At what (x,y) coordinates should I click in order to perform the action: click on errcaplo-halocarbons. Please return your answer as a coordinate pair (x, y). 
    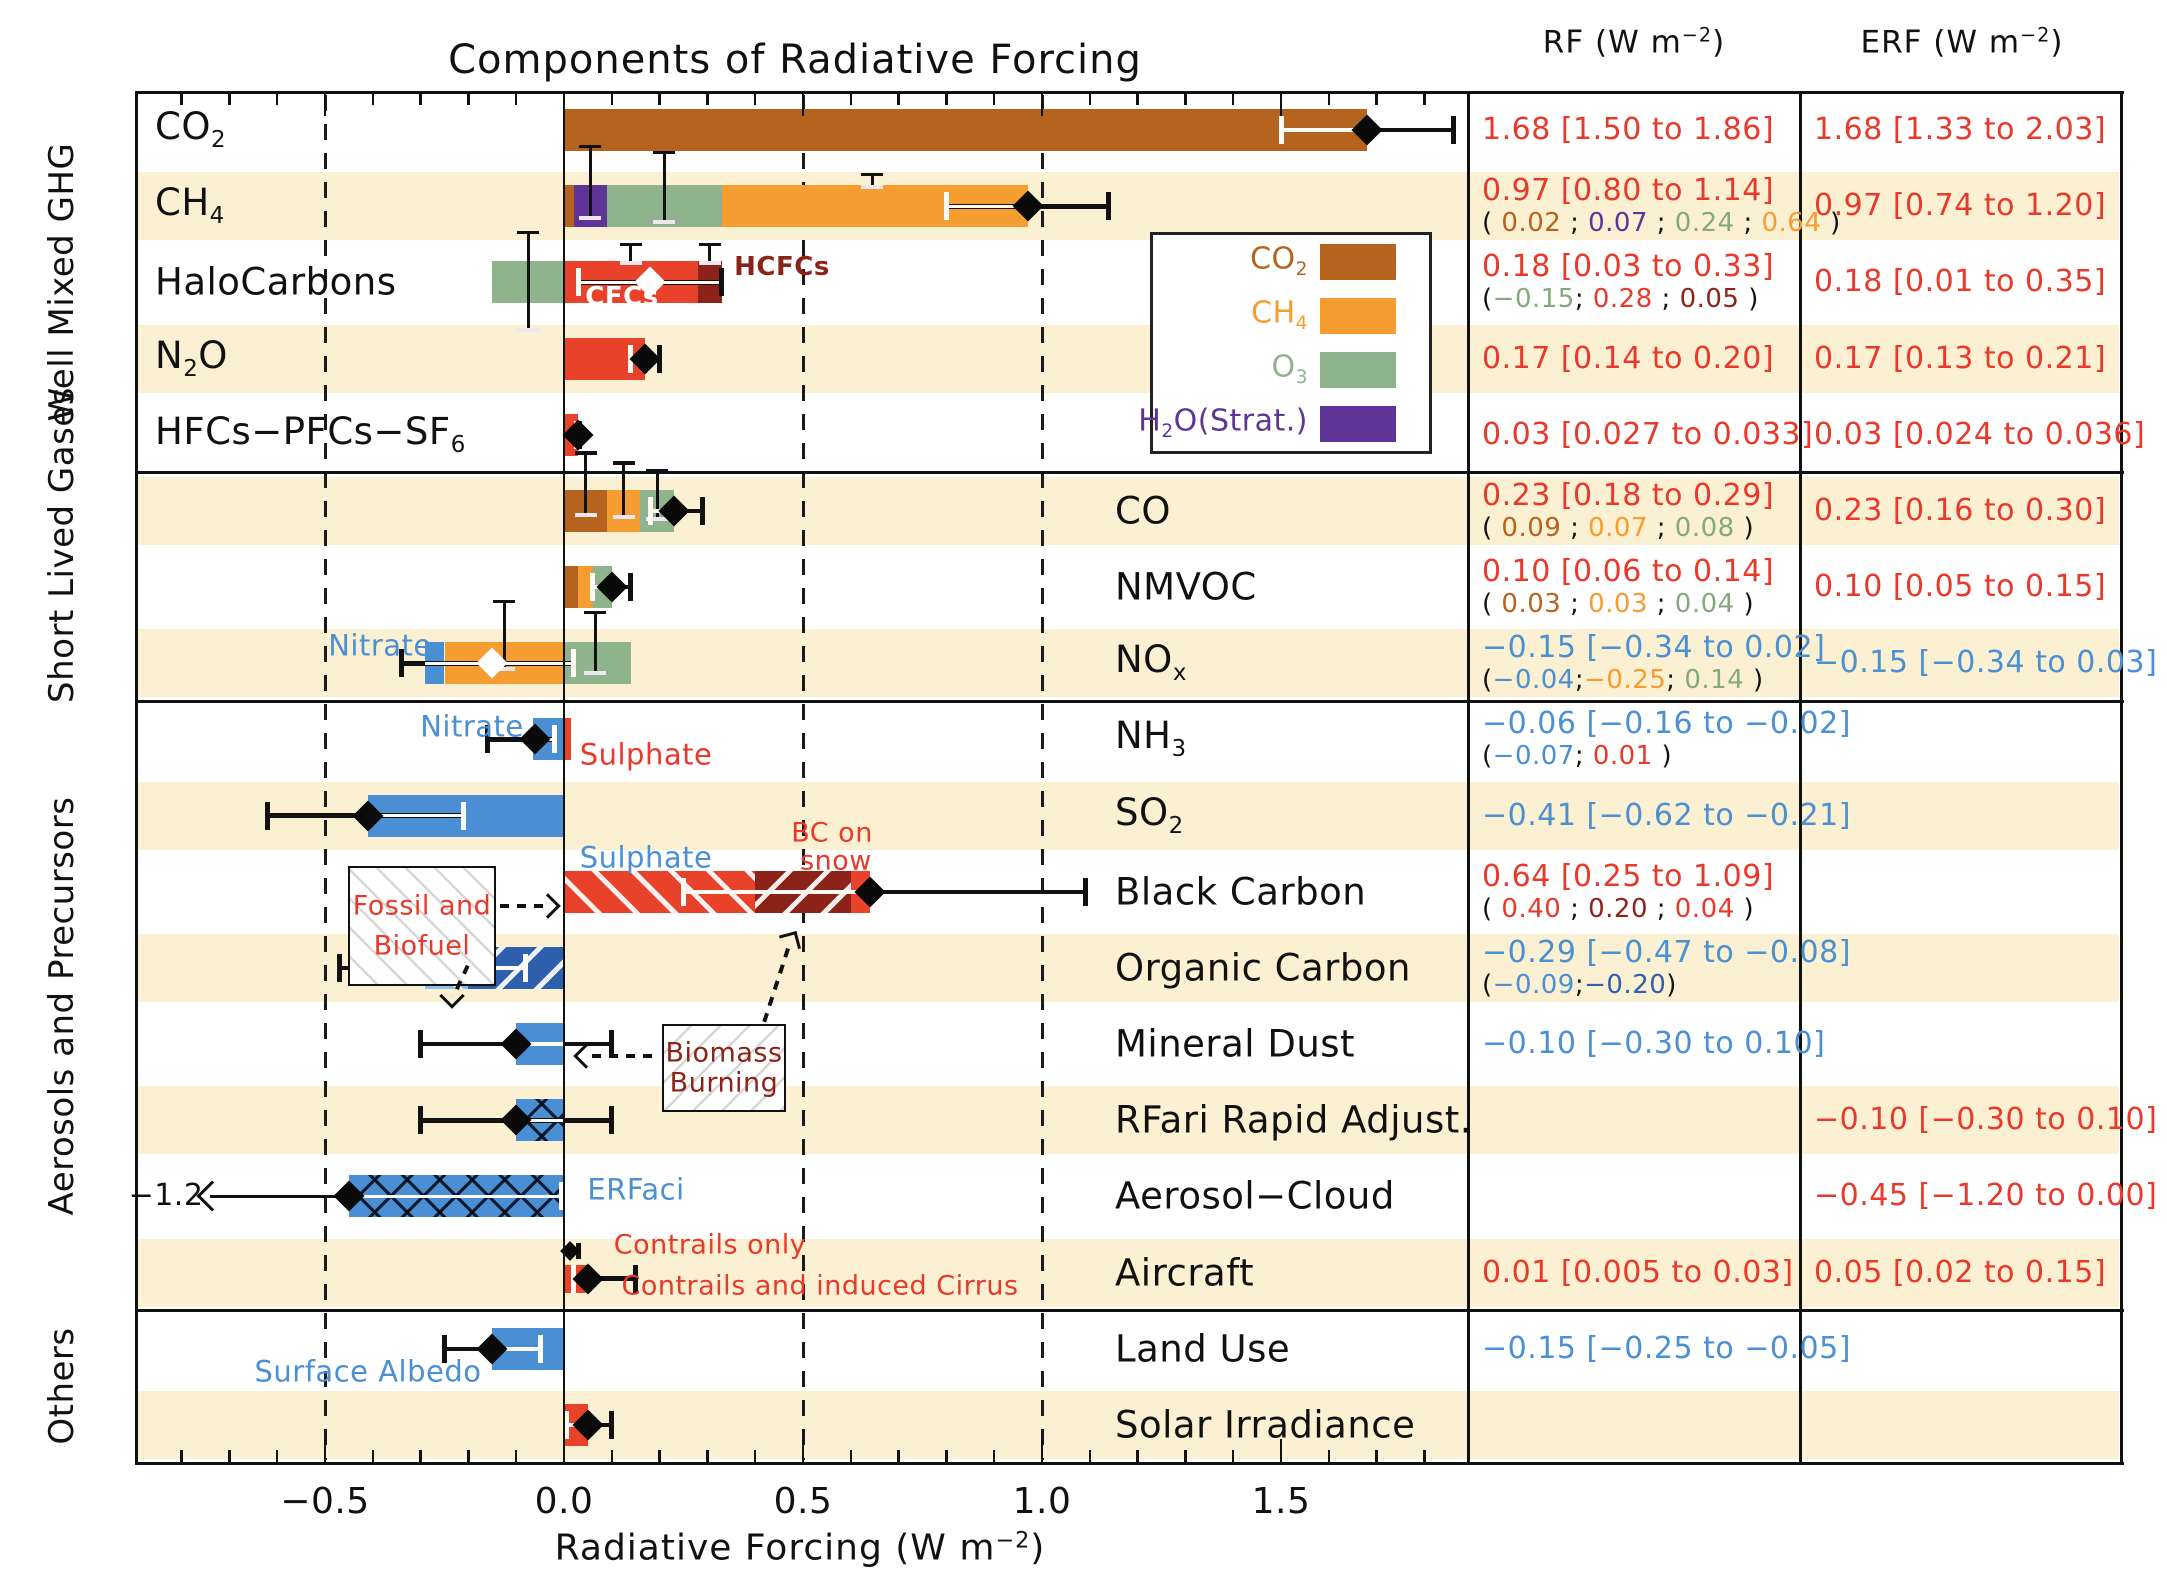
    Looking at the image, I should click on (578, 282).